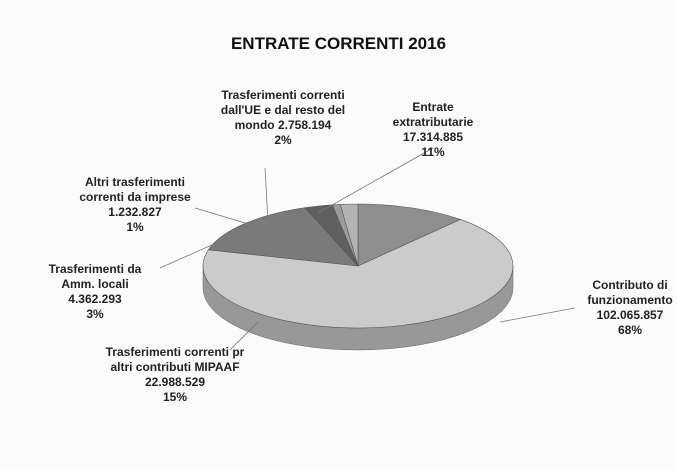 This screenshot has height=470, width=677. What do you see at coordinates (304, 125) in the screenshot?
I see `label-value: 2.758.194` at bounding box center [304, 125].